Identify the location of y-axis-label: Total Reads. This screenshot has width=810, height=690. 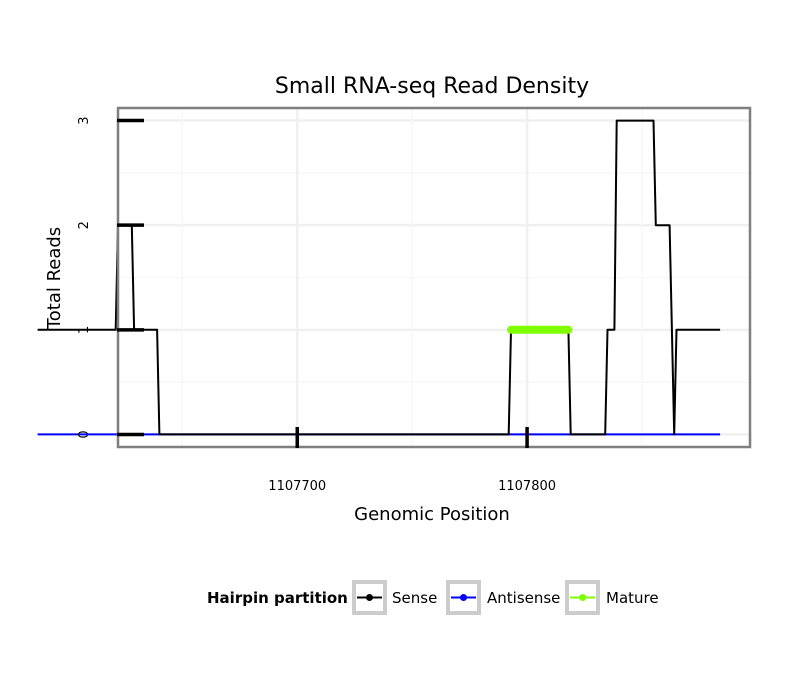
(54, 278).